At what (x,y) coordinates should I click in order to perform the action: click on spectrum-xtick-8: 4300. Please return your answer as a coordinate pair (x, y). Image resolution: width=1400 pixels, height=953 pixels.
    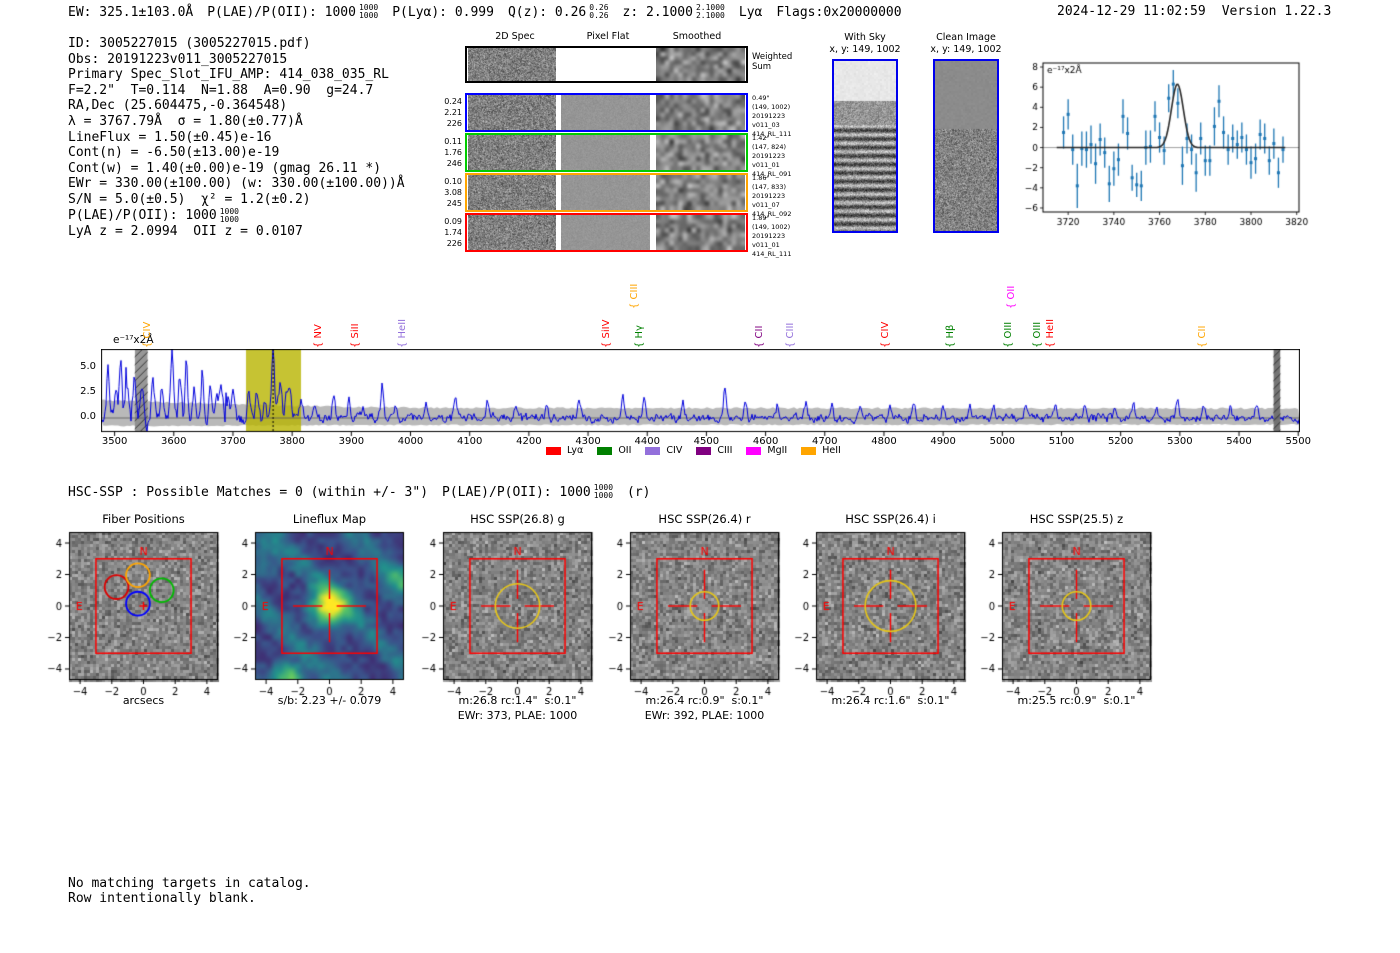
    Looking at the image, I should click on (588, 441).